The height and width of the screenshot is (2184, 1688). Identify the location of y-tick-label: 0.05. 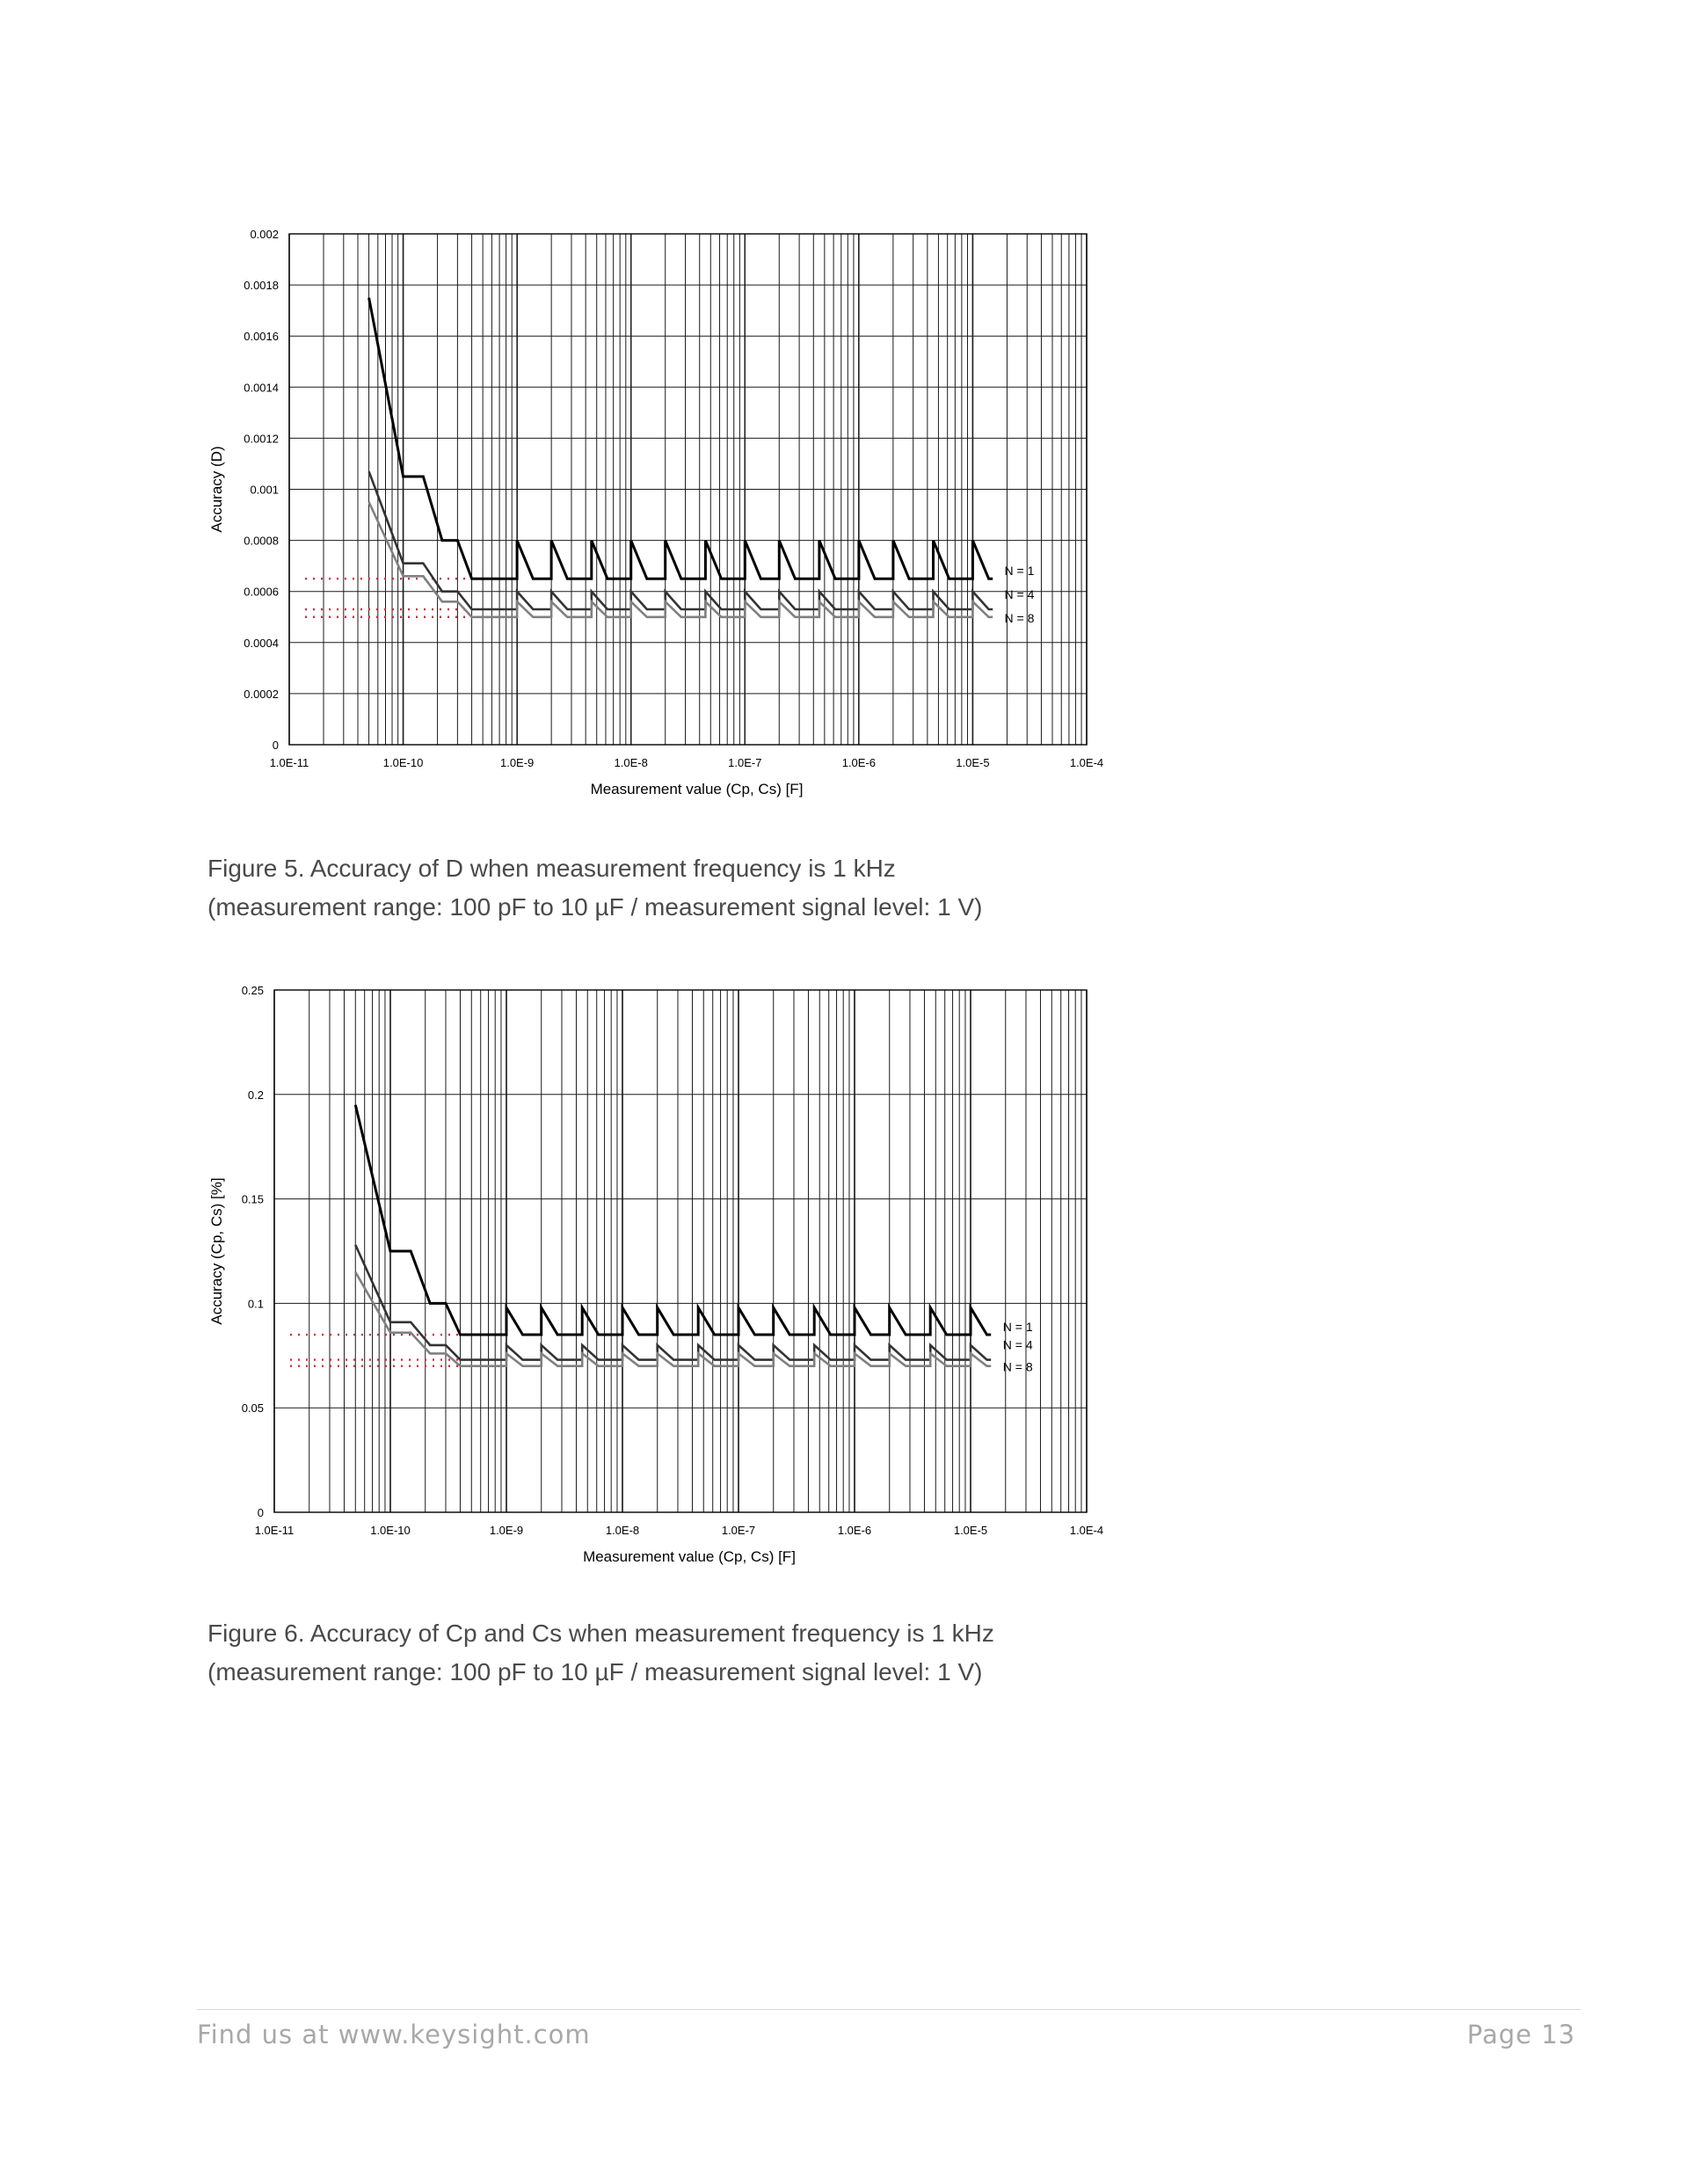
(253, 1408).